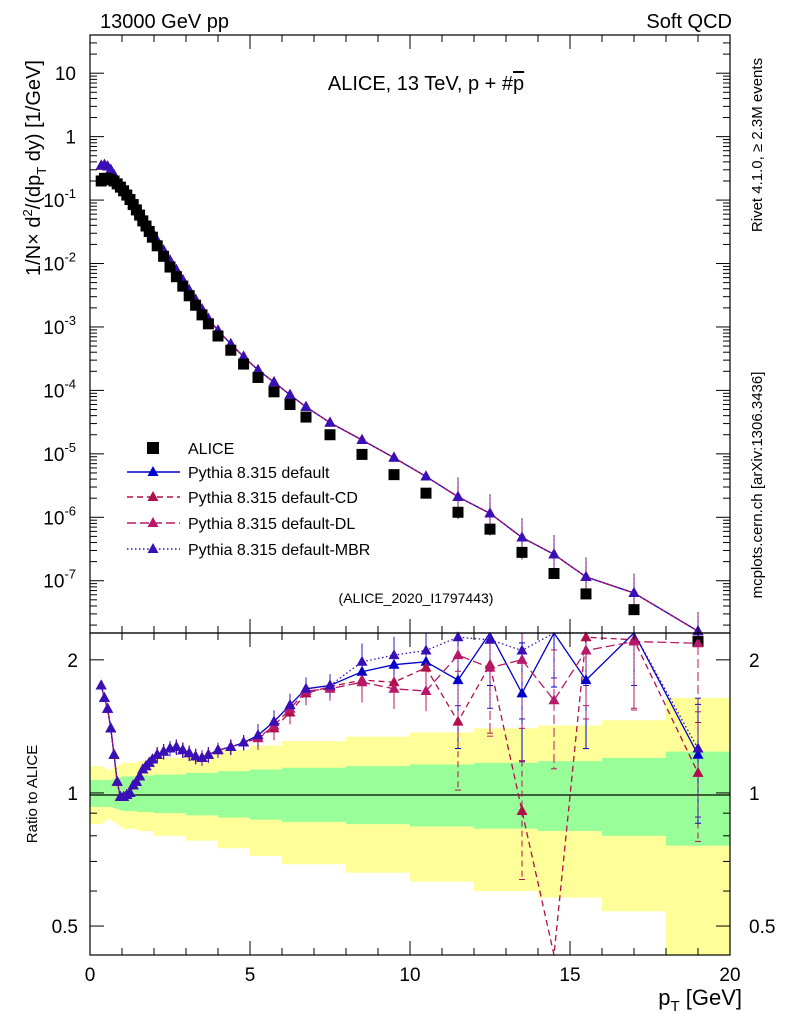 Image resolution: width=786 pixels, height=1024 pixels. What do you see at coordinates (153, 548) in the screenshot?
I see `legend-marker-mbr` at bounding box center [153, 548].